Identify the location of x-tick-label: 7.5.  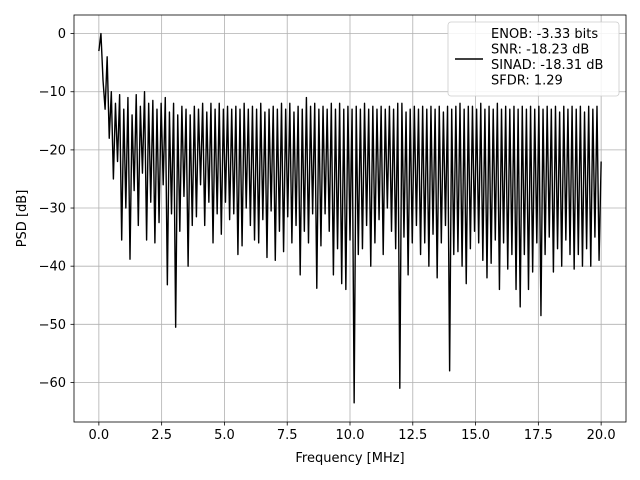
(287, 435).